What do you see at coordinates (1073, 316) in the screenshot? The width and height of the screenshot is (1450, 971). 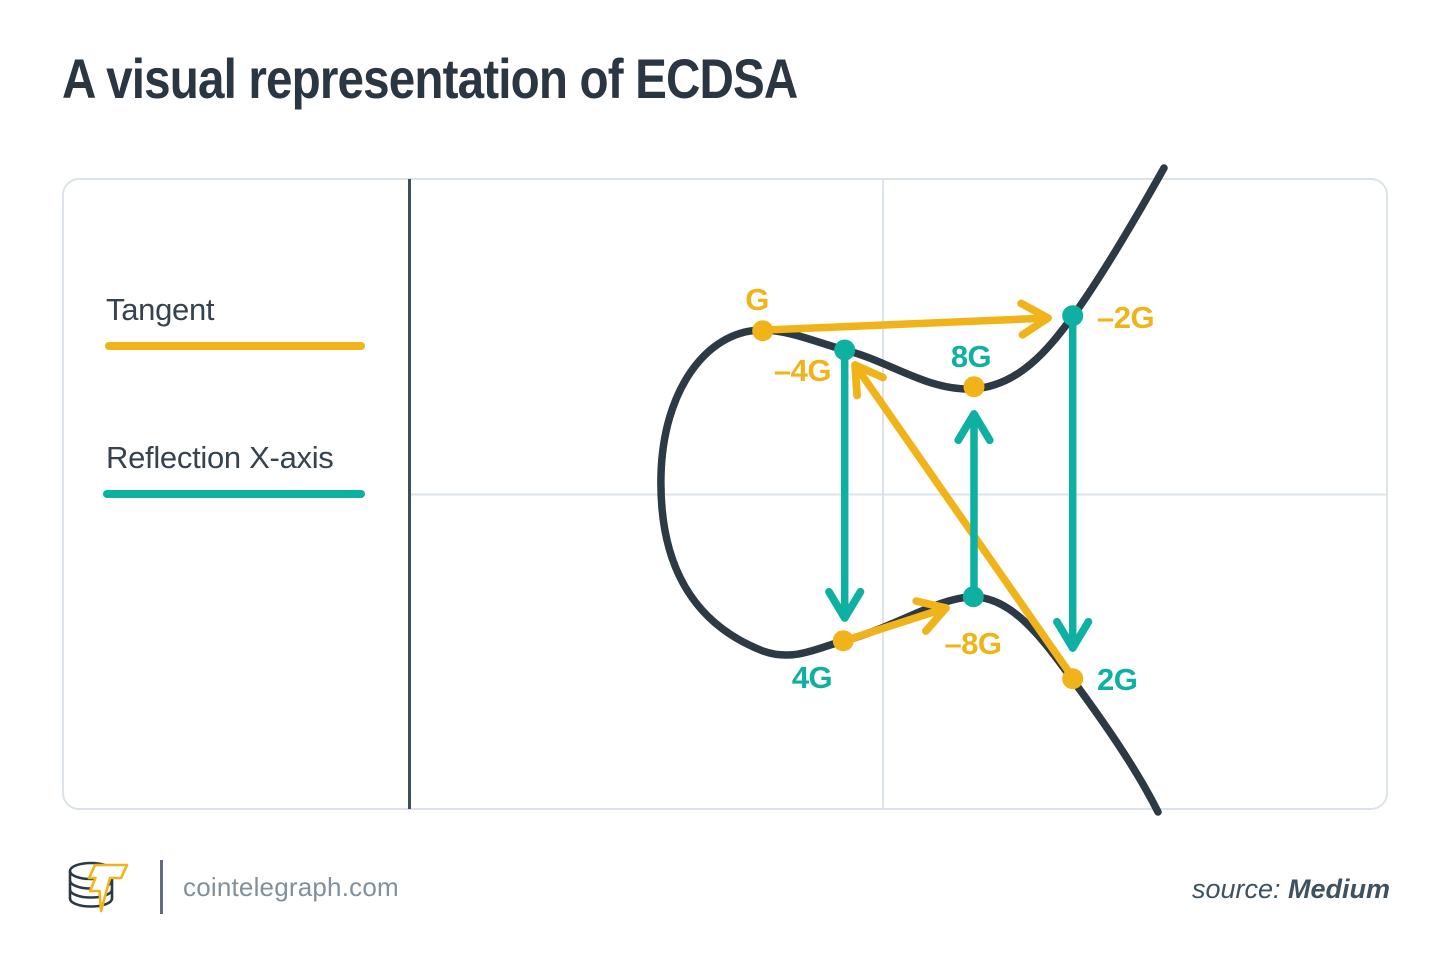 I see `point-minus2g` at bounding box center [1073, 316].